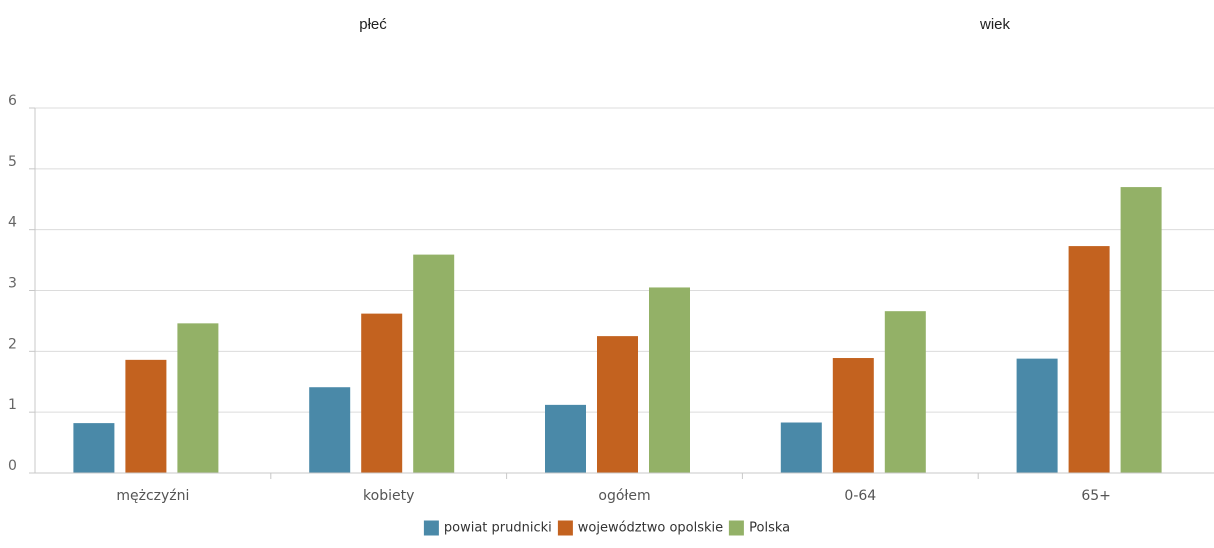 This screenshot has height=548, width=1214. What do you see at coordinates (12, 223) in the screenshot?
I see `y-tick-label: 4` at bounding box center [12, 223].